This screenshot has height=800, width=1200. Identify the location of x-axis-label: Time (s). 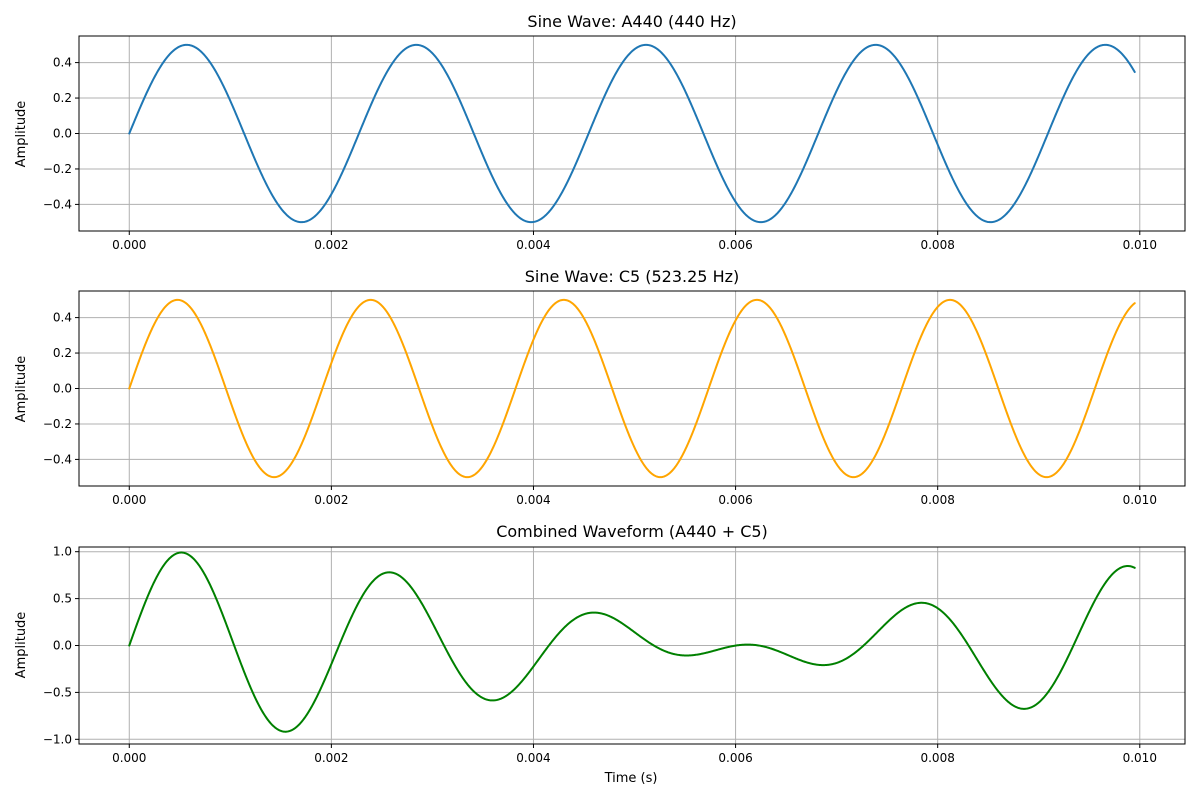
(631, 778).